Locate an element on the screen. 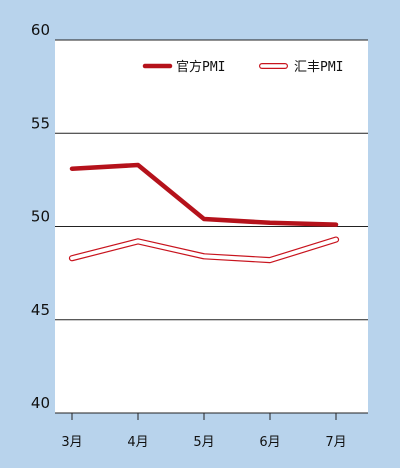  legend-label-hsbc: 汇丰PMI is located at coordinates (318, 67).